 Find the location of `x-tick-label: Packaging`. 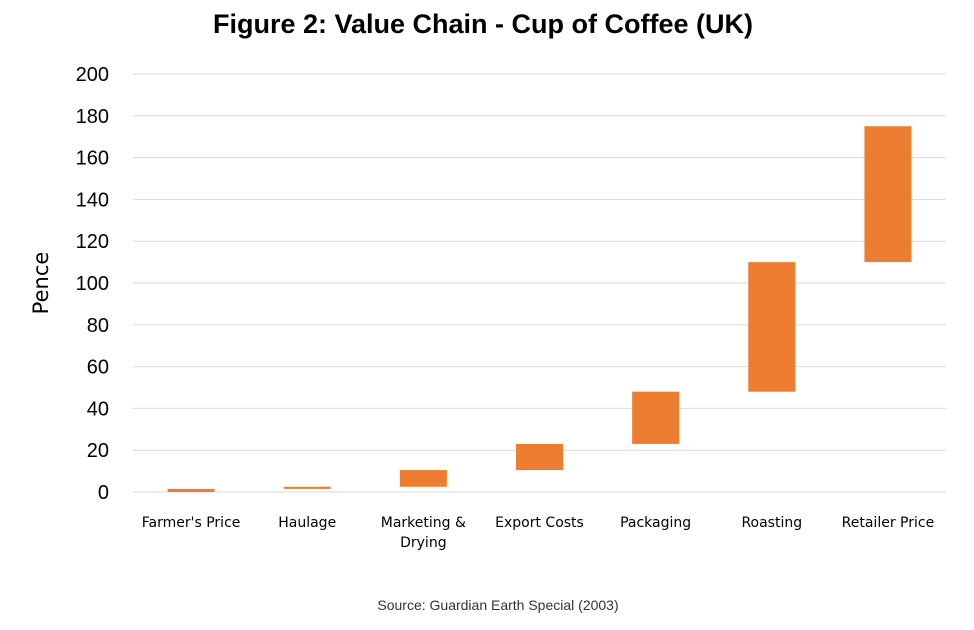

x-tick-label: Packaging is located at coordinates (655, 523).